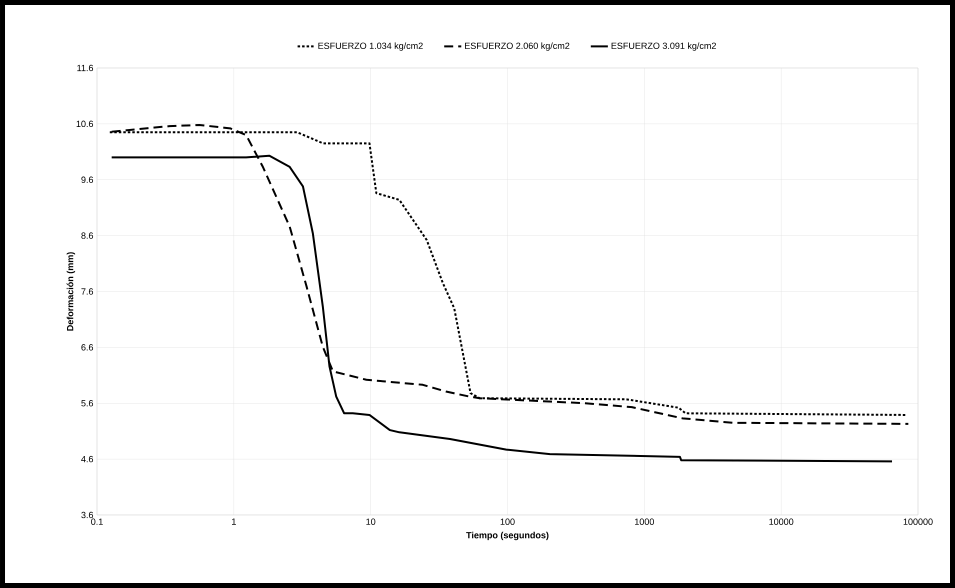 Image resolution: width=955 pixels, height=588 pixels. I want to click on y-tick-label: 11.6, so click(85, 68).